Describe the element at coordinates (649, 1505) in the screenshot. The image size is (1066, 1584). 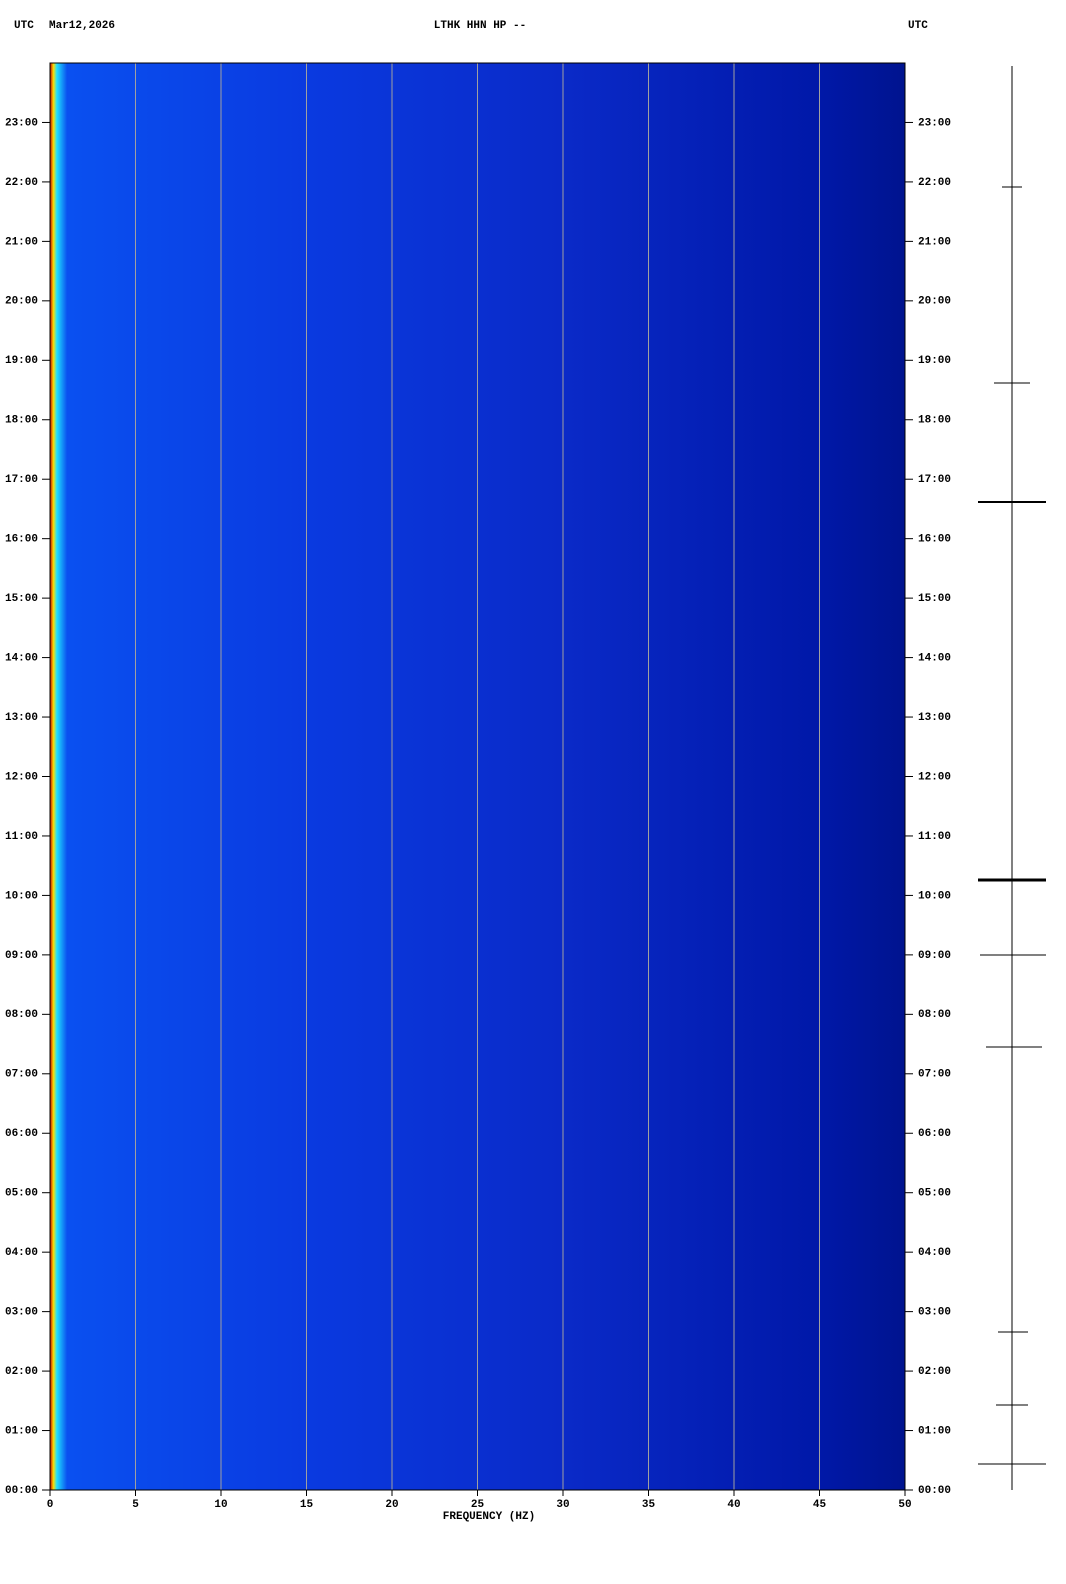
I see `x-tick-label: 35` at that location.